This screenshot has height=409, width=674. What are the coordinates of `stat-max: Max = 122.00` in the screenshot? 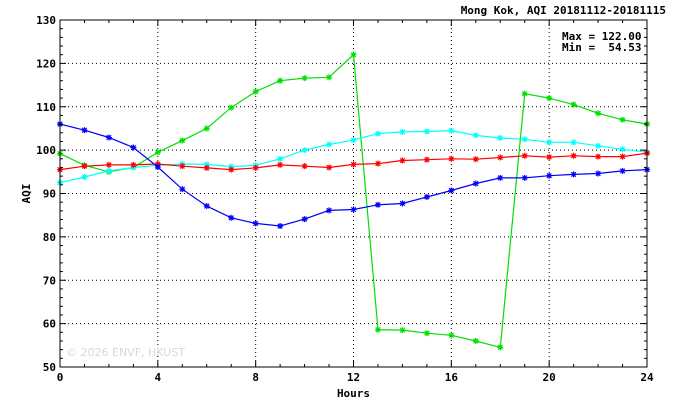 It's located at (601, 36).